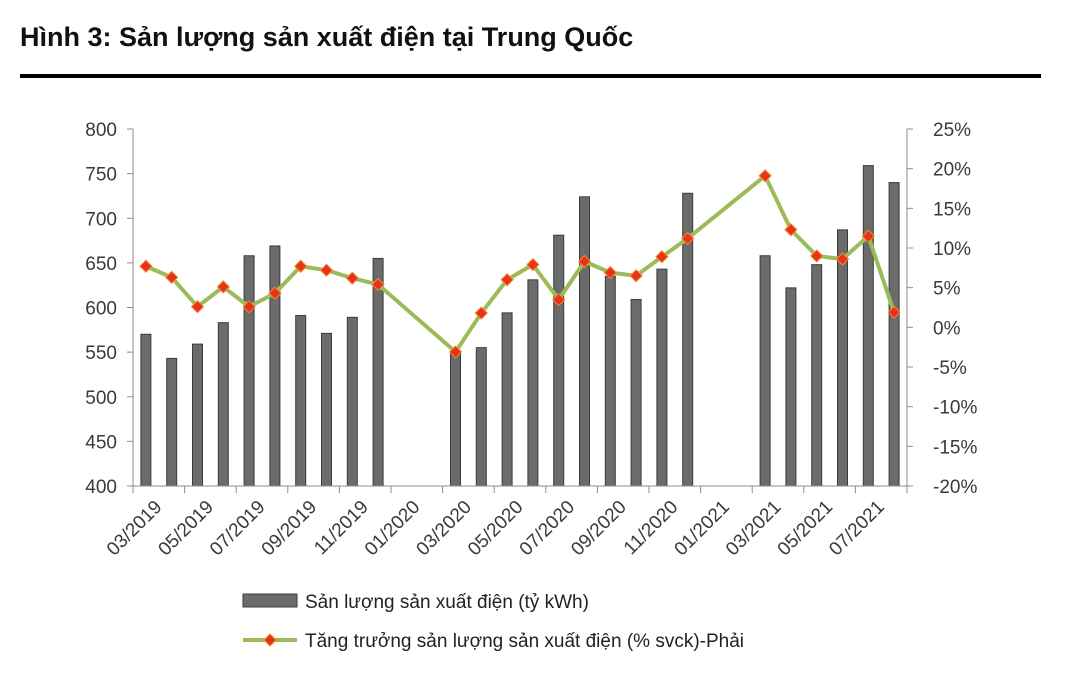 This screenshot has width=1086, height=682. I want to click on left-tick-label: 650, so click(101, 264).